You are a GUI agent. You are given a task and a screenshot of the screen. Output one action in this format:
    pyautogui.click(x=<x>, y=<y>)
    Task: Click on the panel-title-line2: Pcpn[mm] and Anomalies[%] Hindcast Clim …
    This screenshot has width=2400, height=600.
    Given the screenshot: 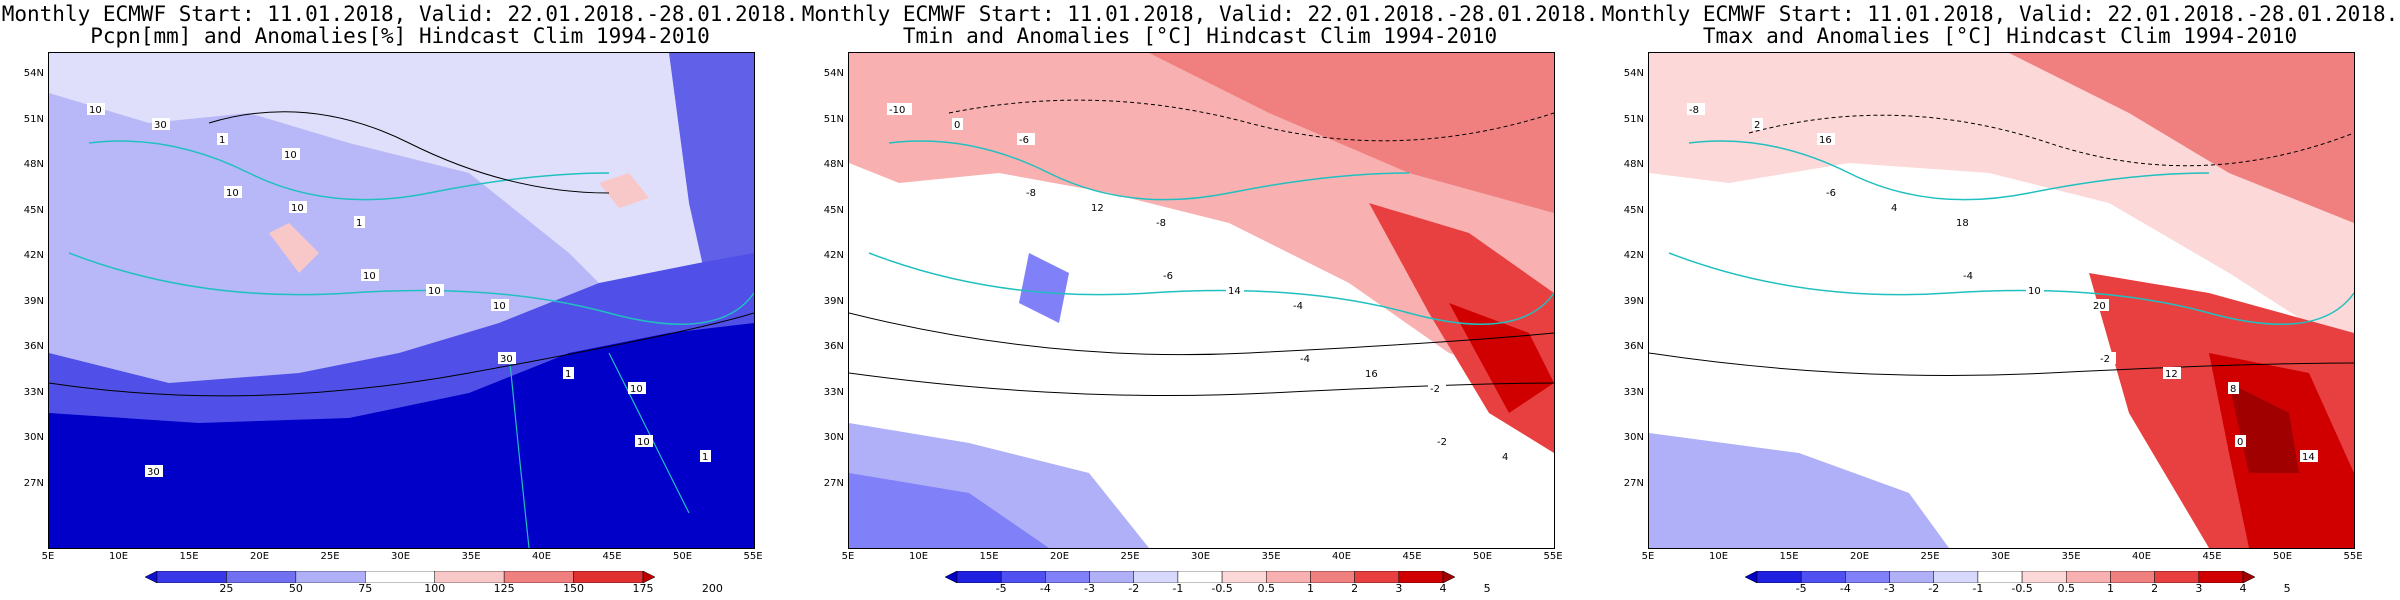 What is the action you would take?
    pyautogui.click(x=400, y=36)
    